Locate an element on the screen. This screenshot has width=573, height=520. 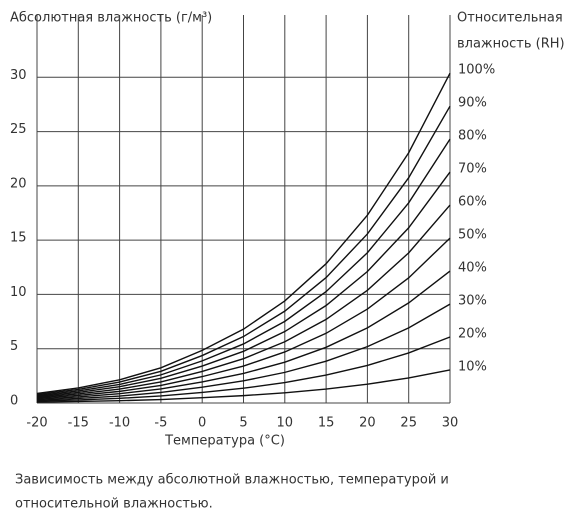
legend-label: 20% is located at coordinates (472, 334).